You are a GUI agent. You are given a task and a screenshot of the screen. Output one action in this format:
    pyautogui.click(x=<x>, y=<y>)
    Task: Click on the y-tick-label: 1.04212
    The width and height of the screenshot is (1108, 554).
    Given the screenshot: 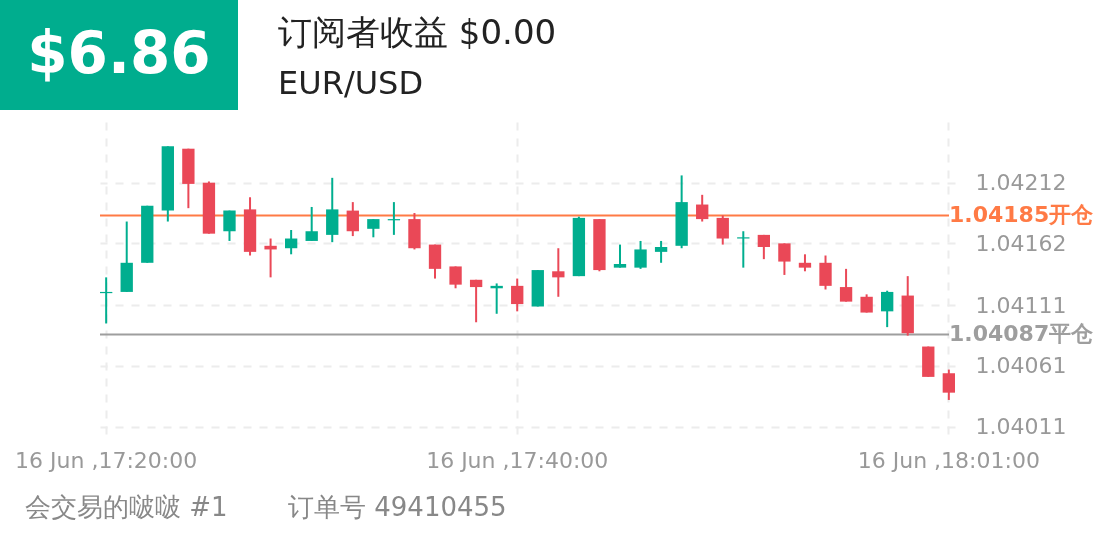 What is the action you would take?
    pyautogui.click(x=1021, y=183)
    